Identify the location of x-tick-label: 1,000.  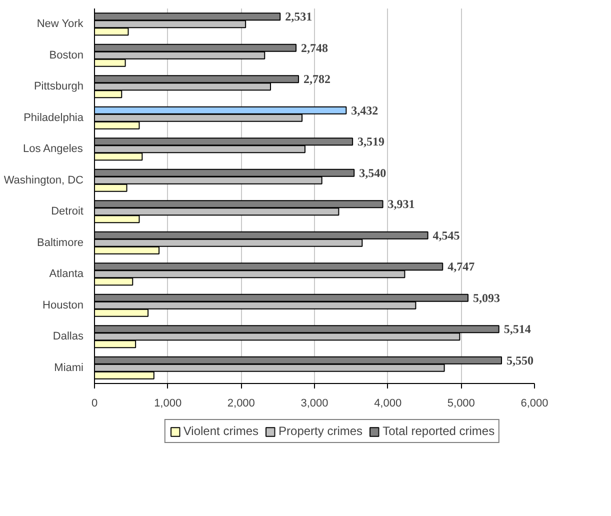
(168, 404).